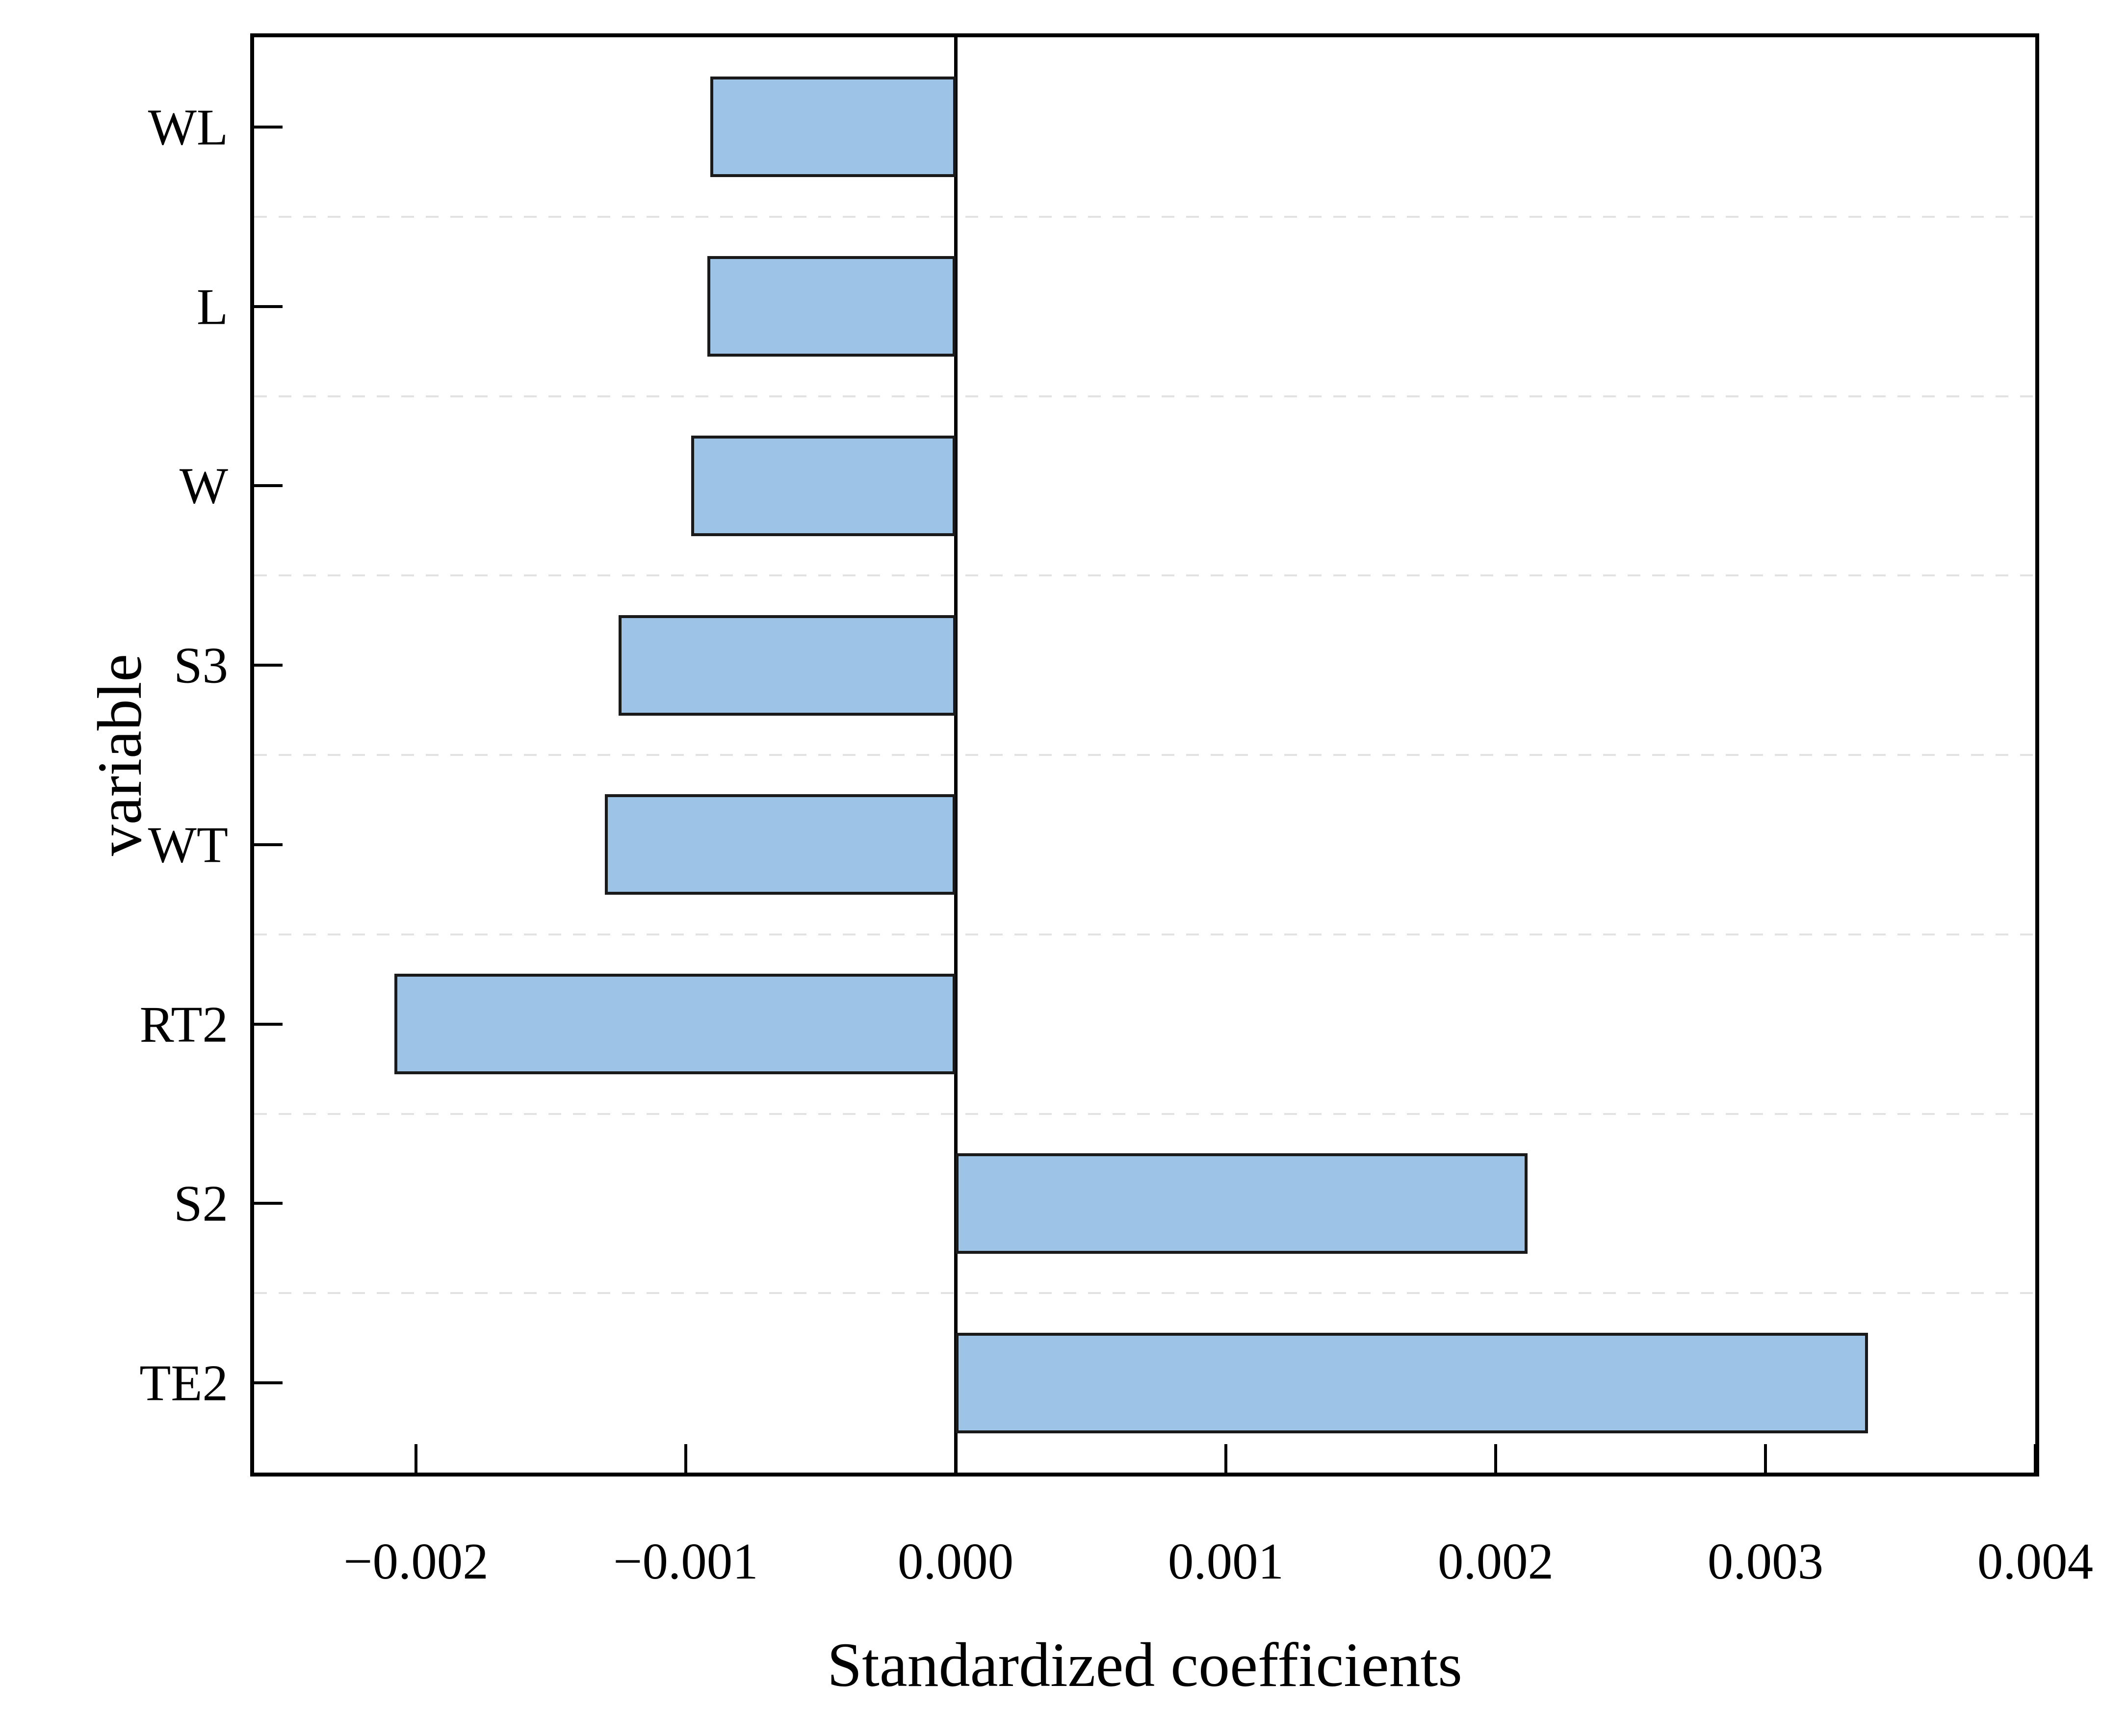 The image size is (2127, 1736). Describe the element at coordinates (833, 127) in the screenshot. I see `bar-WL` at that location.